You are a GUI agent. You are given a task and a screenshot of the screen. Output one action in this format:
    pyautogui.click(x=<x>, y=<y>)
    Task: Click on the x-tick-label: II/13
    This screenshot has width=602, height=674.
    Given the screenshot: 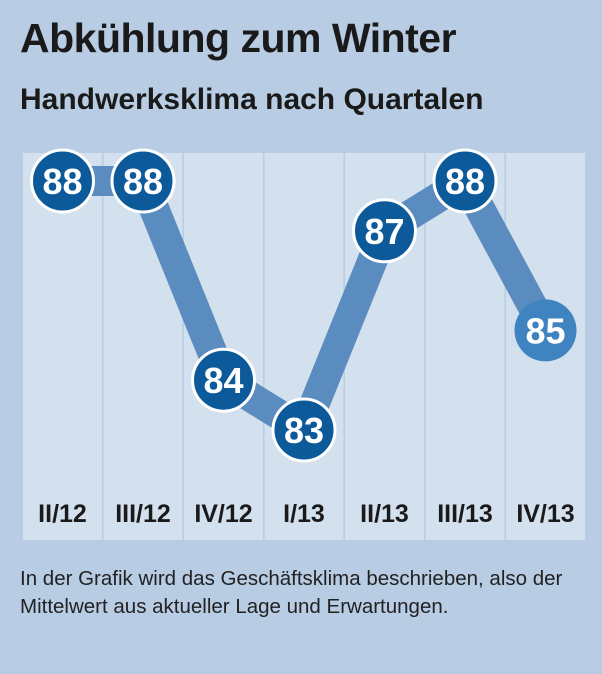 What is the action you would take?
    pyautogui.click(x=384, y=514)
    